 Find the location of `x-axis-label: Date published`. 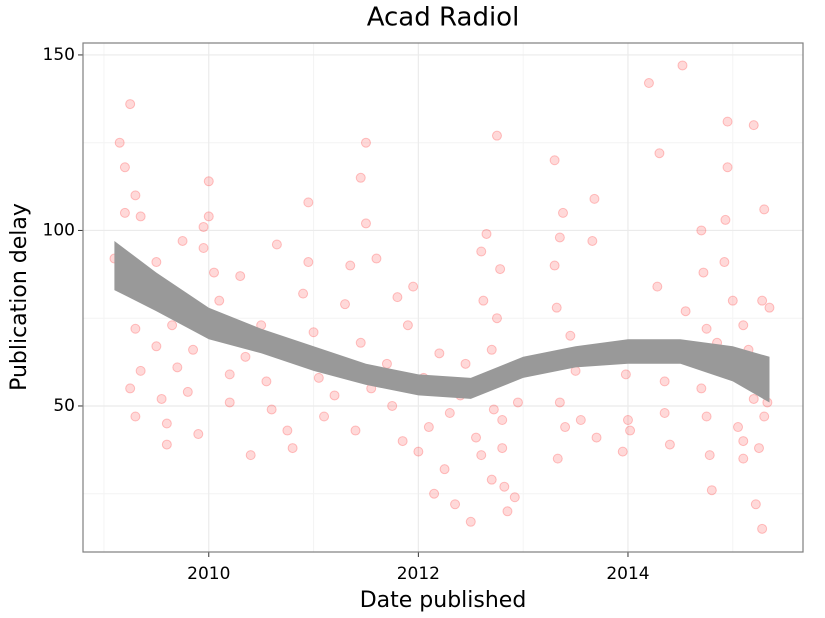

x-axis-label: Date published is located at coordinates (443, 600).